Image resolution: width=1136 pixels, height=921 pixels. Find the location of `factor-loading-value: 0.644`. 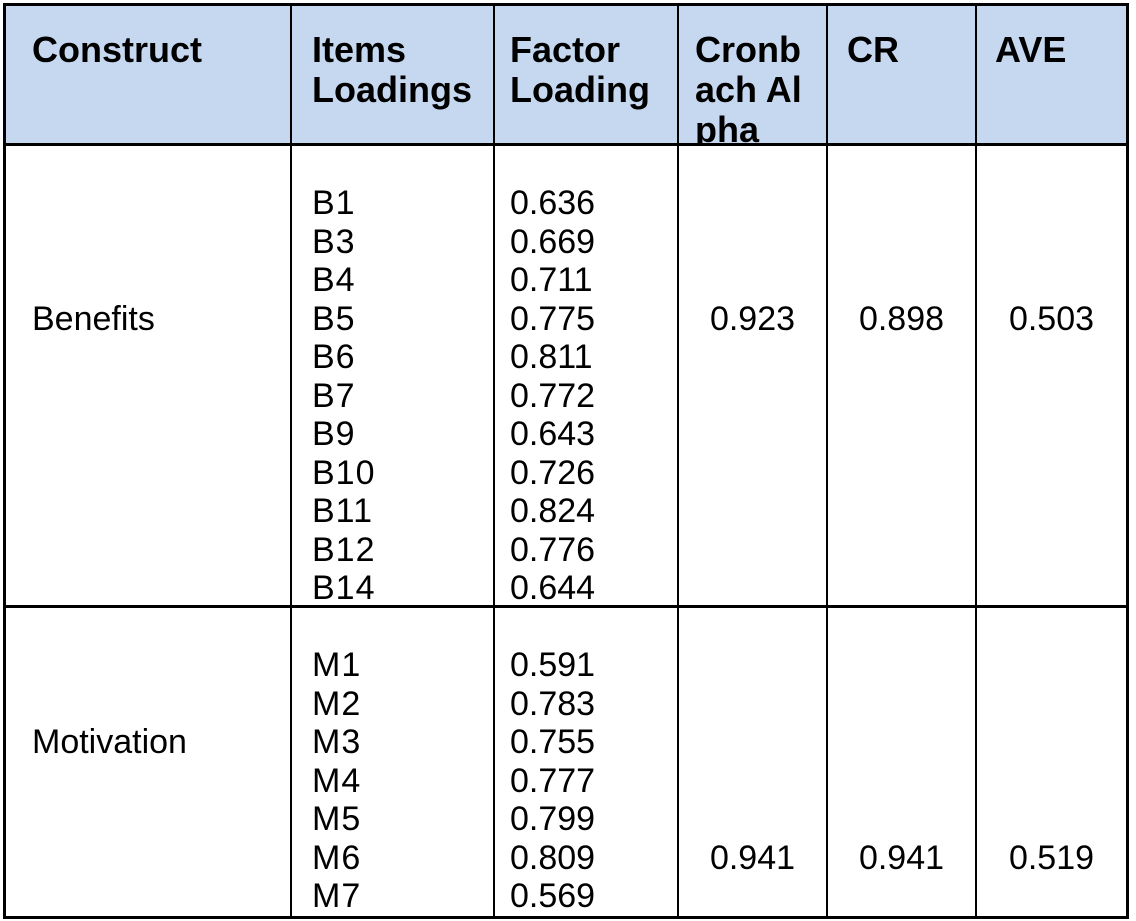

factor-loading-value: 0.644 is located at coordinates (553, 588).